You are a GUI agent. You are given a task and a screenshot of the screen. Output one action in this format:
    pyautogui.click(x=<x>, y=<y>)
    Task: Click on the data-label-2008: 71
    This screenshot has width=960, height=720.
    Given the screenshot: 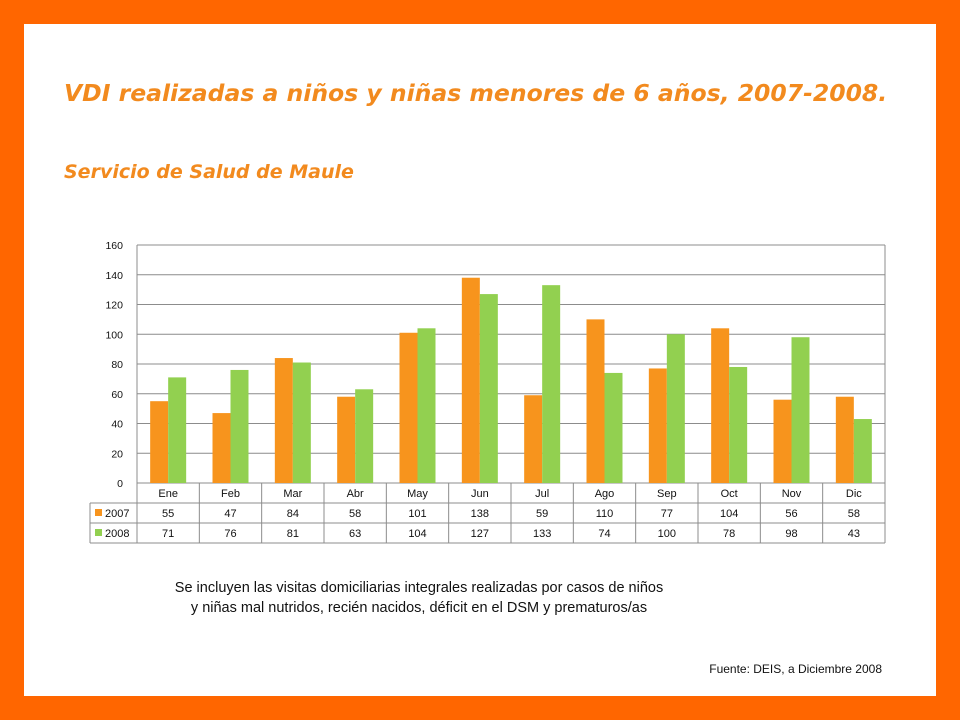 What is the action you would take?
    pyautogui.click(x=168, y=534)
    